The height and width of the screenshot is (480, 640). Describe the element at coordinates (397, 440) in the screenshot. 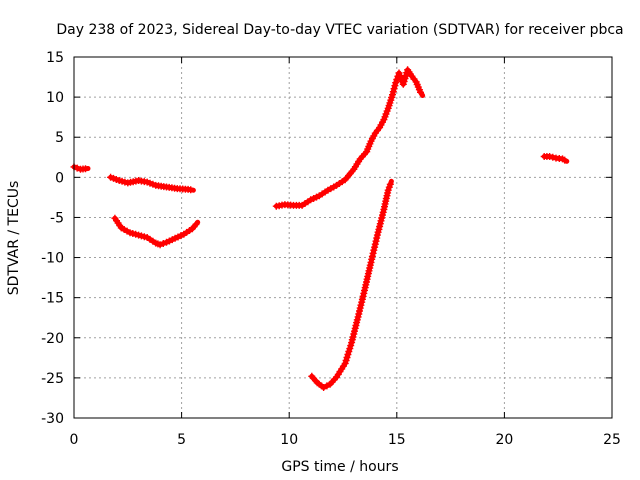

I see `x-tick-label: 15` at that location.